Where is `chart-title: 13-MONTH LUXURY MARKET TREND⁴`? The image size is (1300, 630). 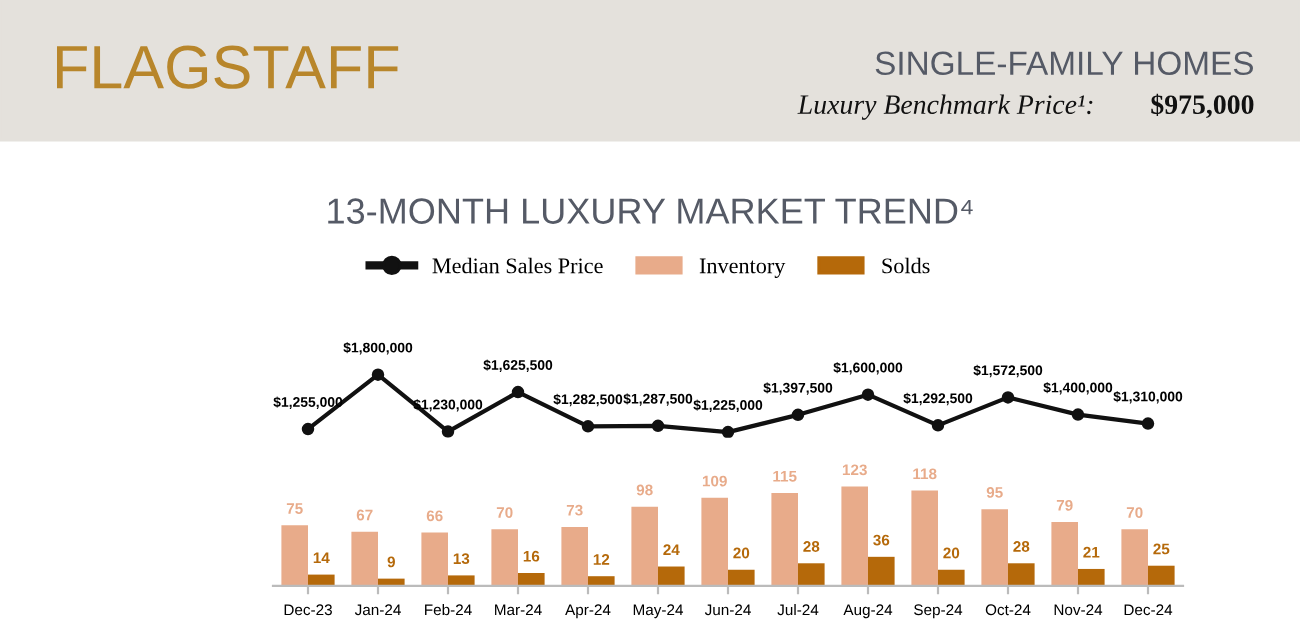 chart-title: 13-MONTH LUXURY MARKET TREND⁴ is located at coordinates (650, 211).